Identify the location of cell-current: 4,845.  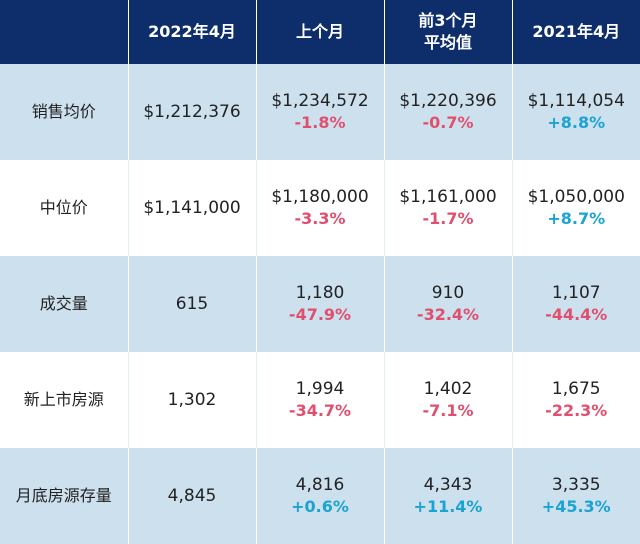
(191, 496).